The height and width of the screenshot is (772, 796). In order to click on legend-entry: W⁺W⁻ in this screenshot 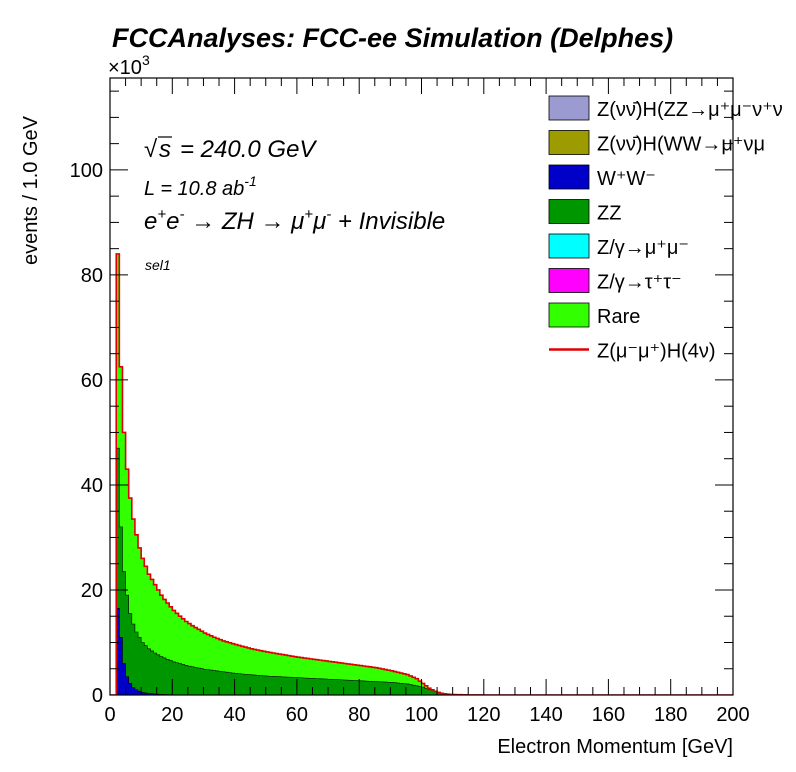, I will do `click(602, 177)`.